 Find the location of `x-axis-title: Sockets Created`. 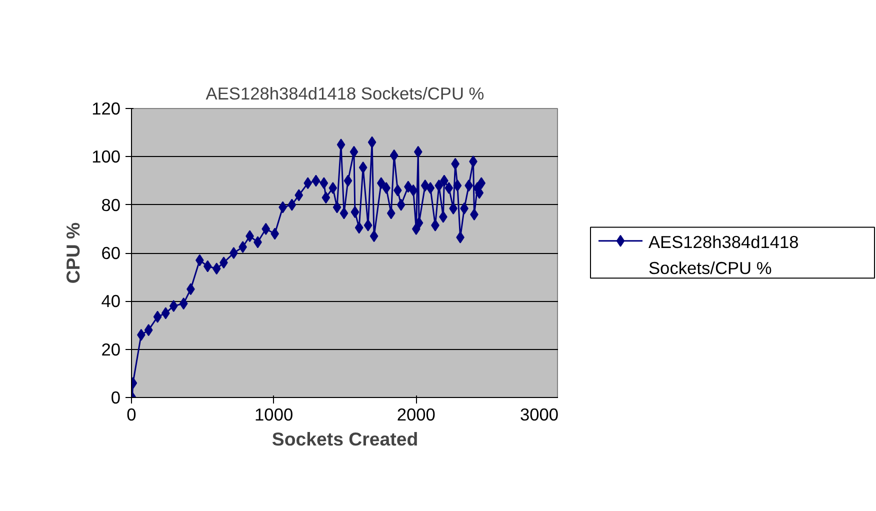

x-axis-title: Sockets Created is located at coordinates (345, 439).